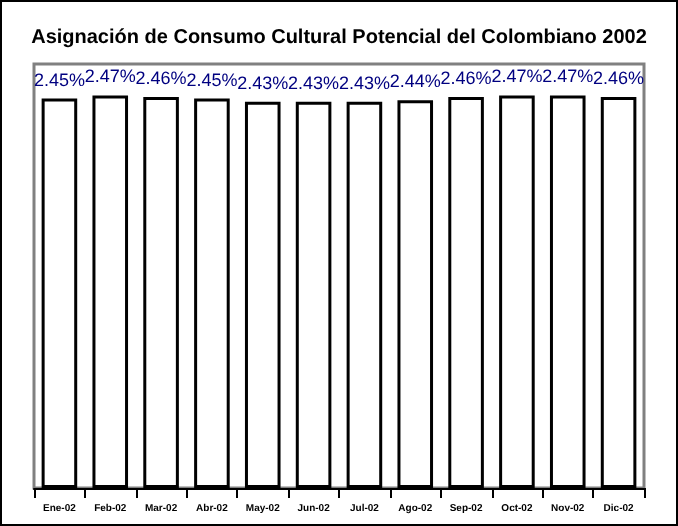  Describe the element at coordinates (415, 81) in the screenshot. I see `data-label: 2.44%` at that location.